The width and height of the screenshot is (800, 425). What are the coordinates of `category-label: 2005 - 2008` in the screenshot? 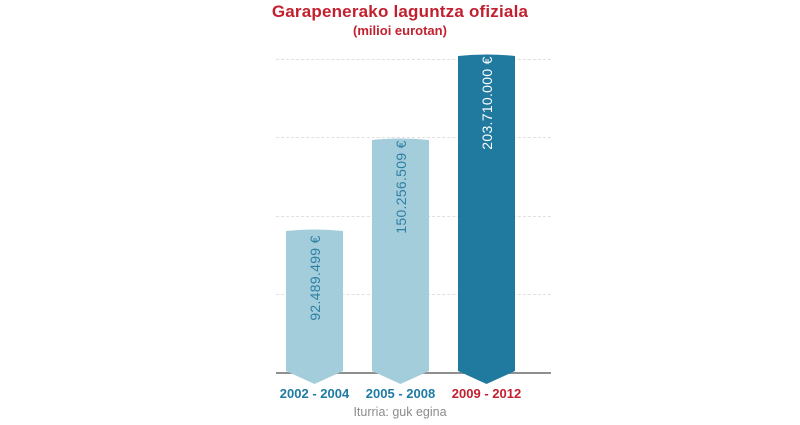 It's located at (400, 393).